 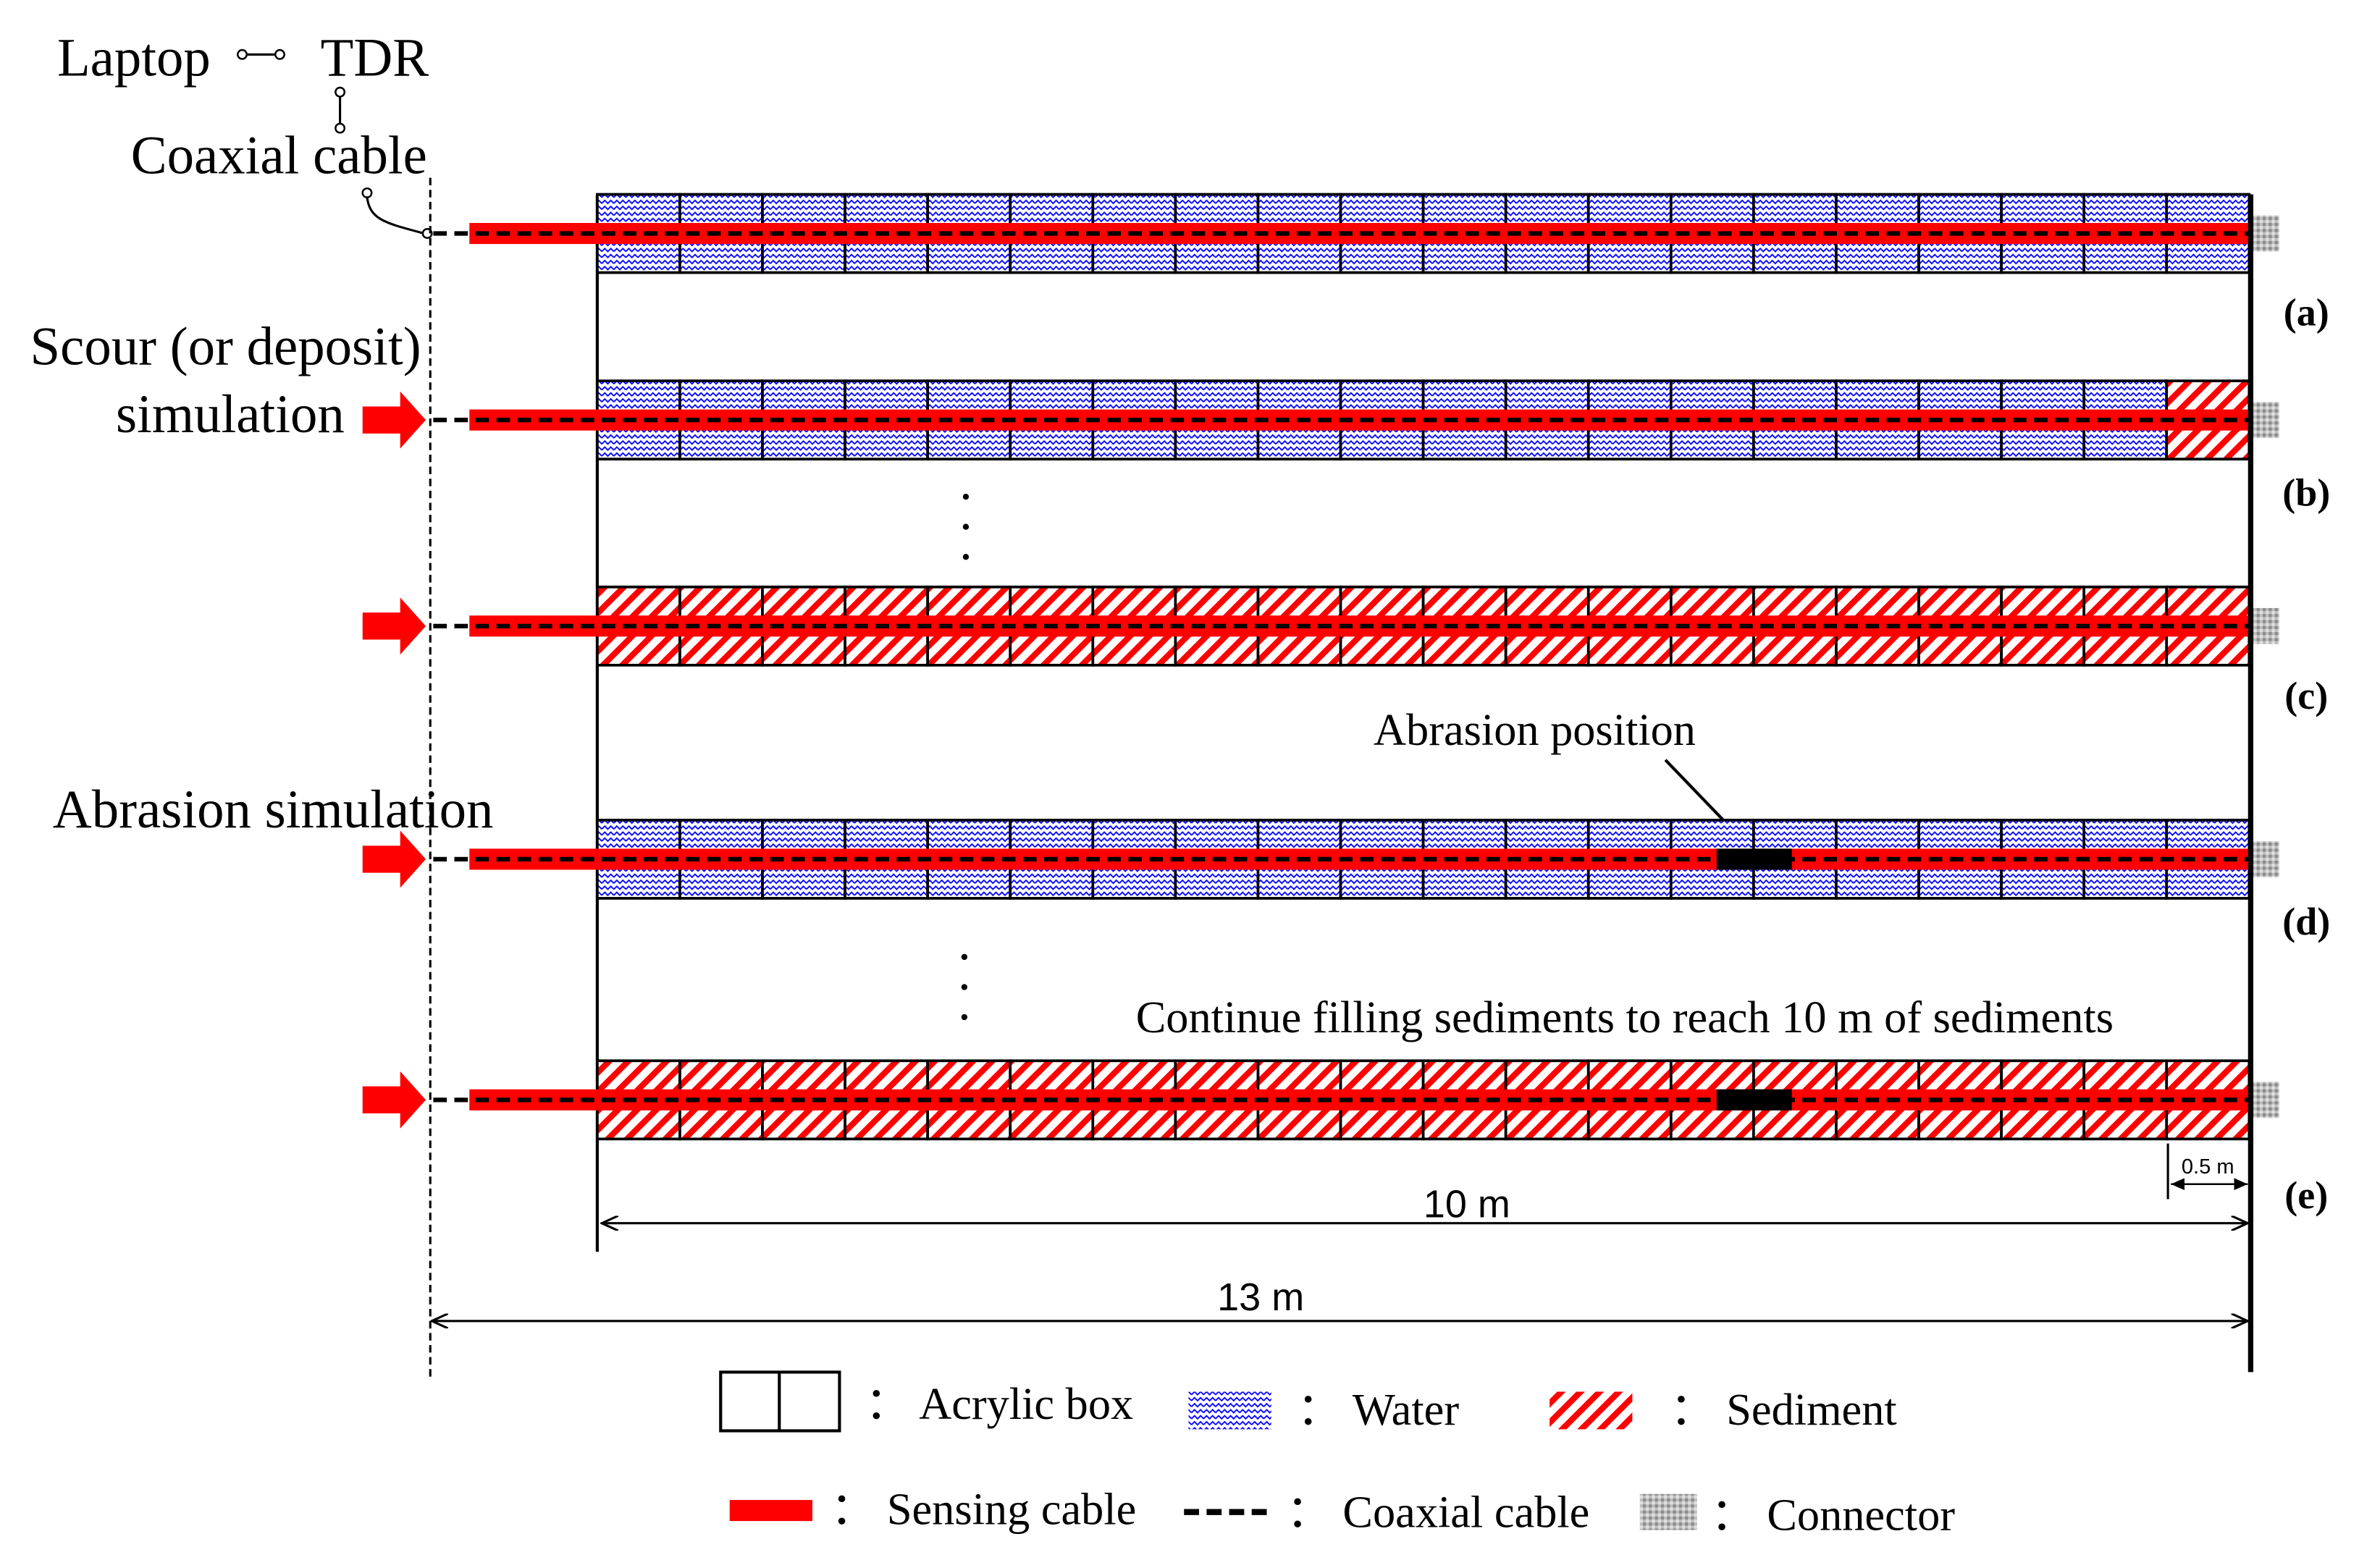 What do you see at coordinates (1260, 1297) in the screenshot?
I see `total-length-label: 13 m` at bounding box center [1260, 1297].